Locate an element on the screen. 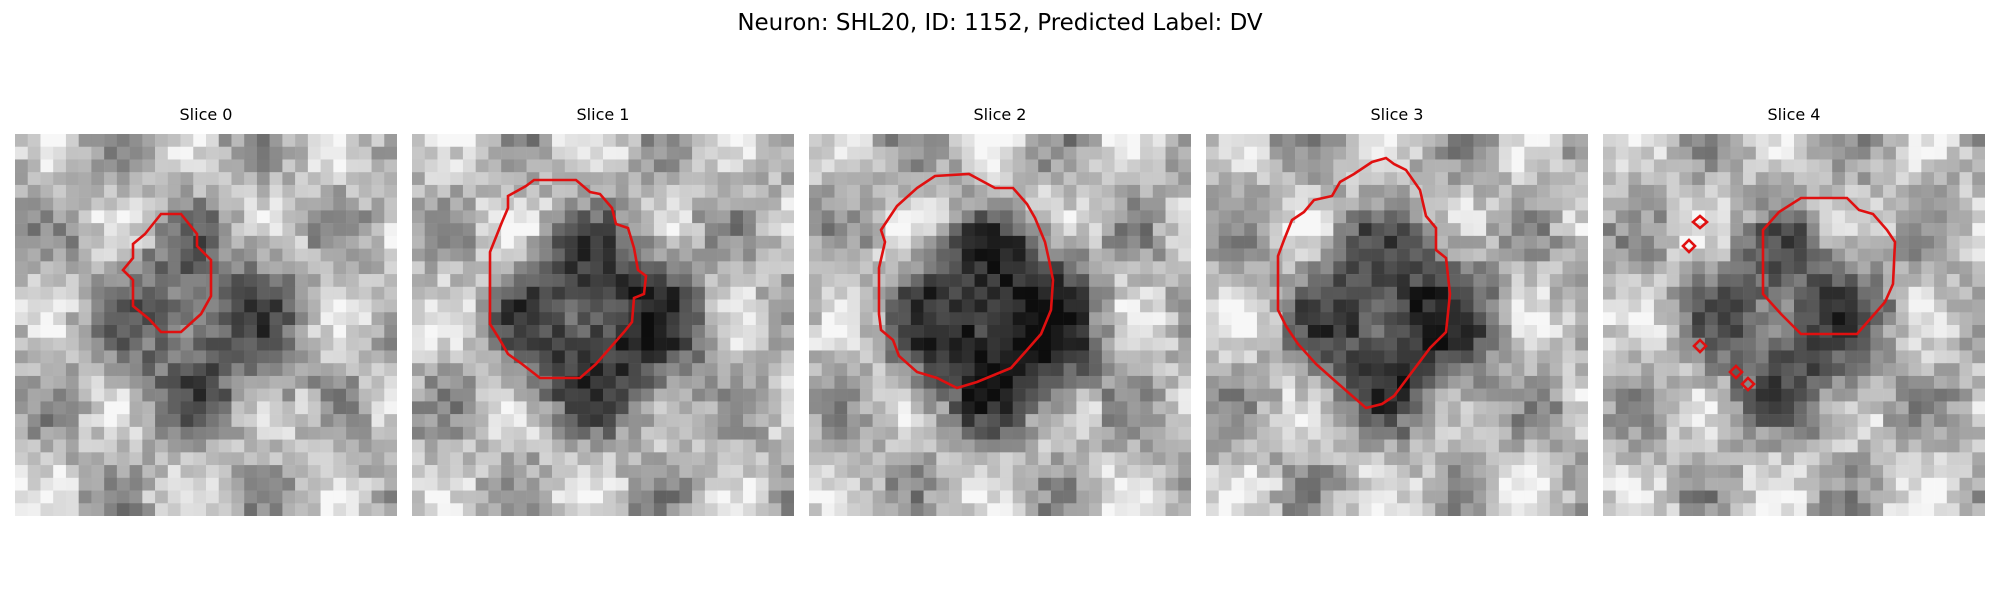 This screenshot has height=600, width=2000. slice-title-0: Slice 0 is located at coordinates (206, 114).